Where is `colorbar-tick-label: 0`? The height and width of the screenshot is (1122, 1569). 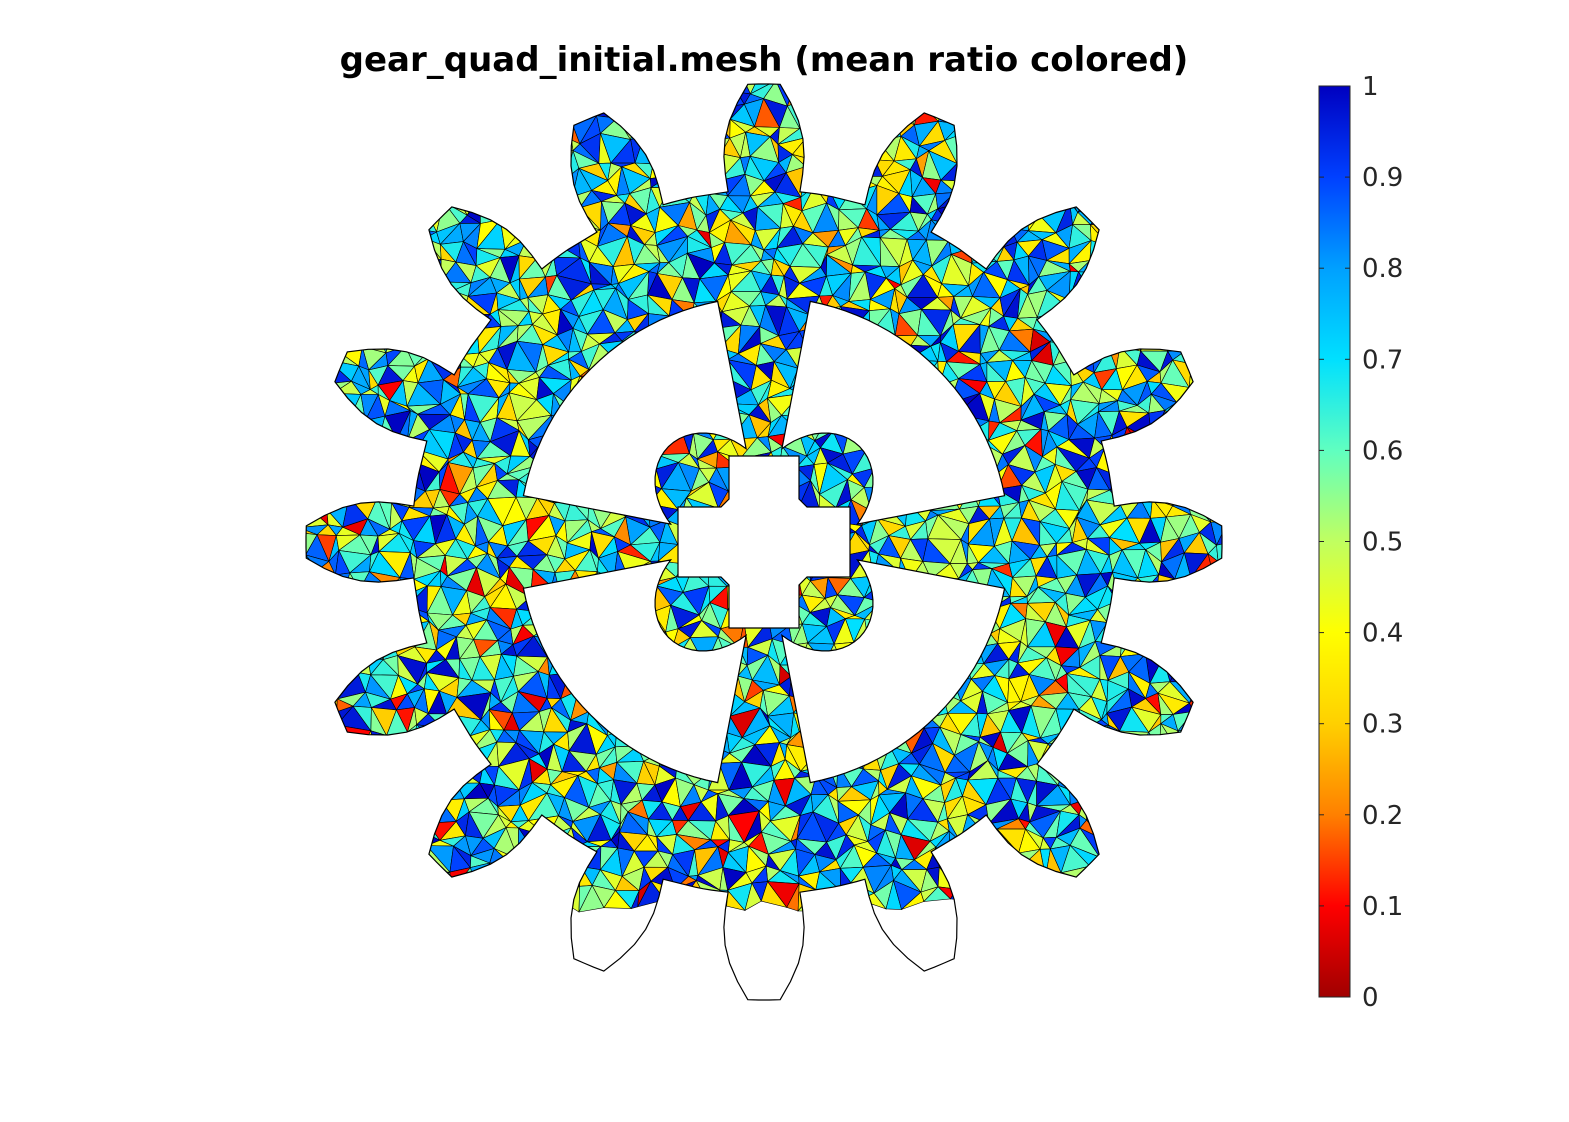
colorbar-tick-label: 0 is located at coordinates (1370, 998).